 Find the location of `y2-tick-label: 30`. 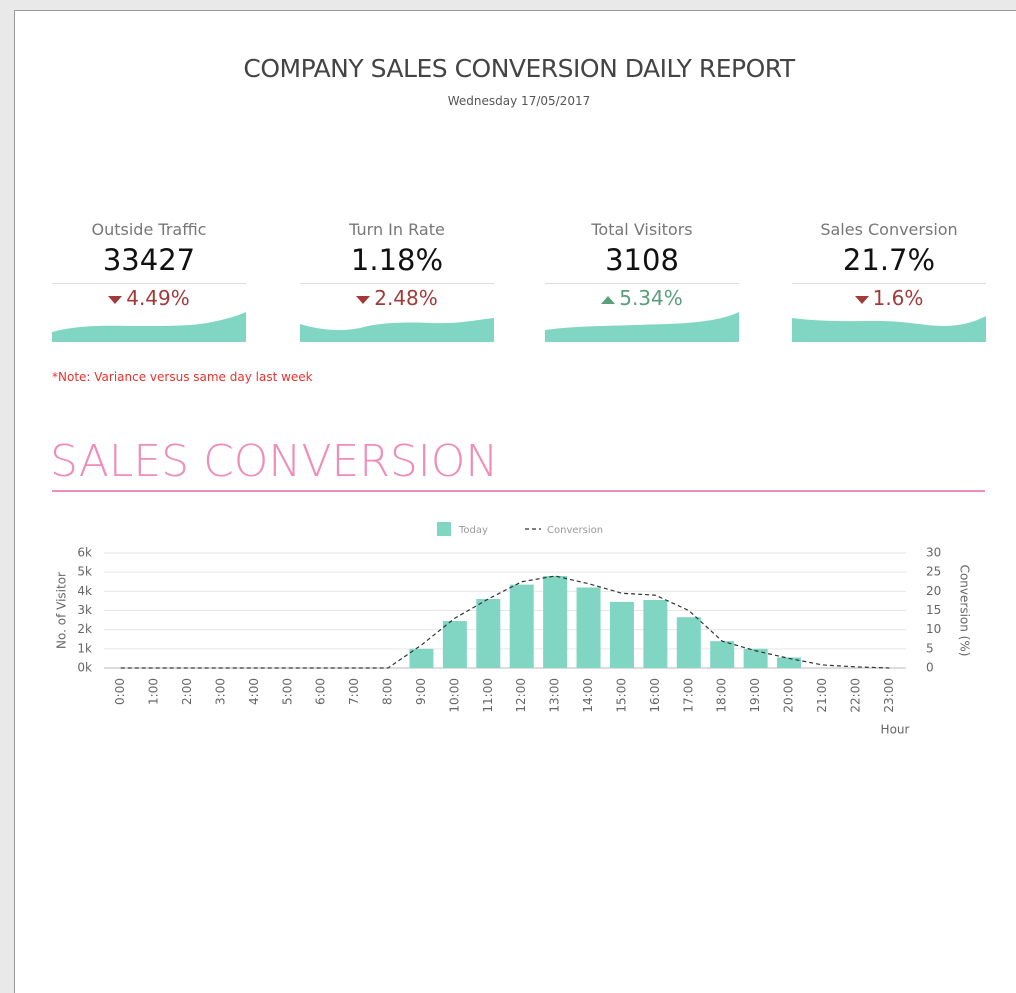

y2-tick-label: 30 is located at coordinates (933, 553).